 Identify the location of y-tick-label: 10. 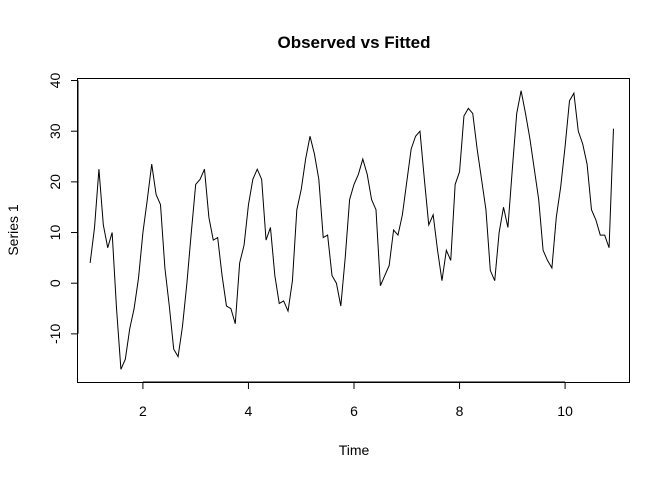
(55, 233).